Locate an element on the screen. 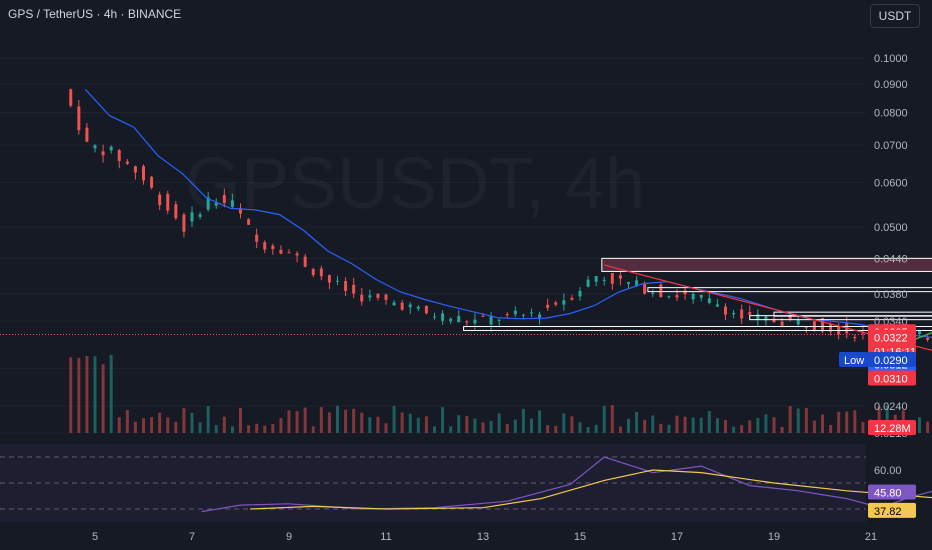 This screenshot has width=932, height=550. currency-button: USDT is located at coordinates (895, 16).